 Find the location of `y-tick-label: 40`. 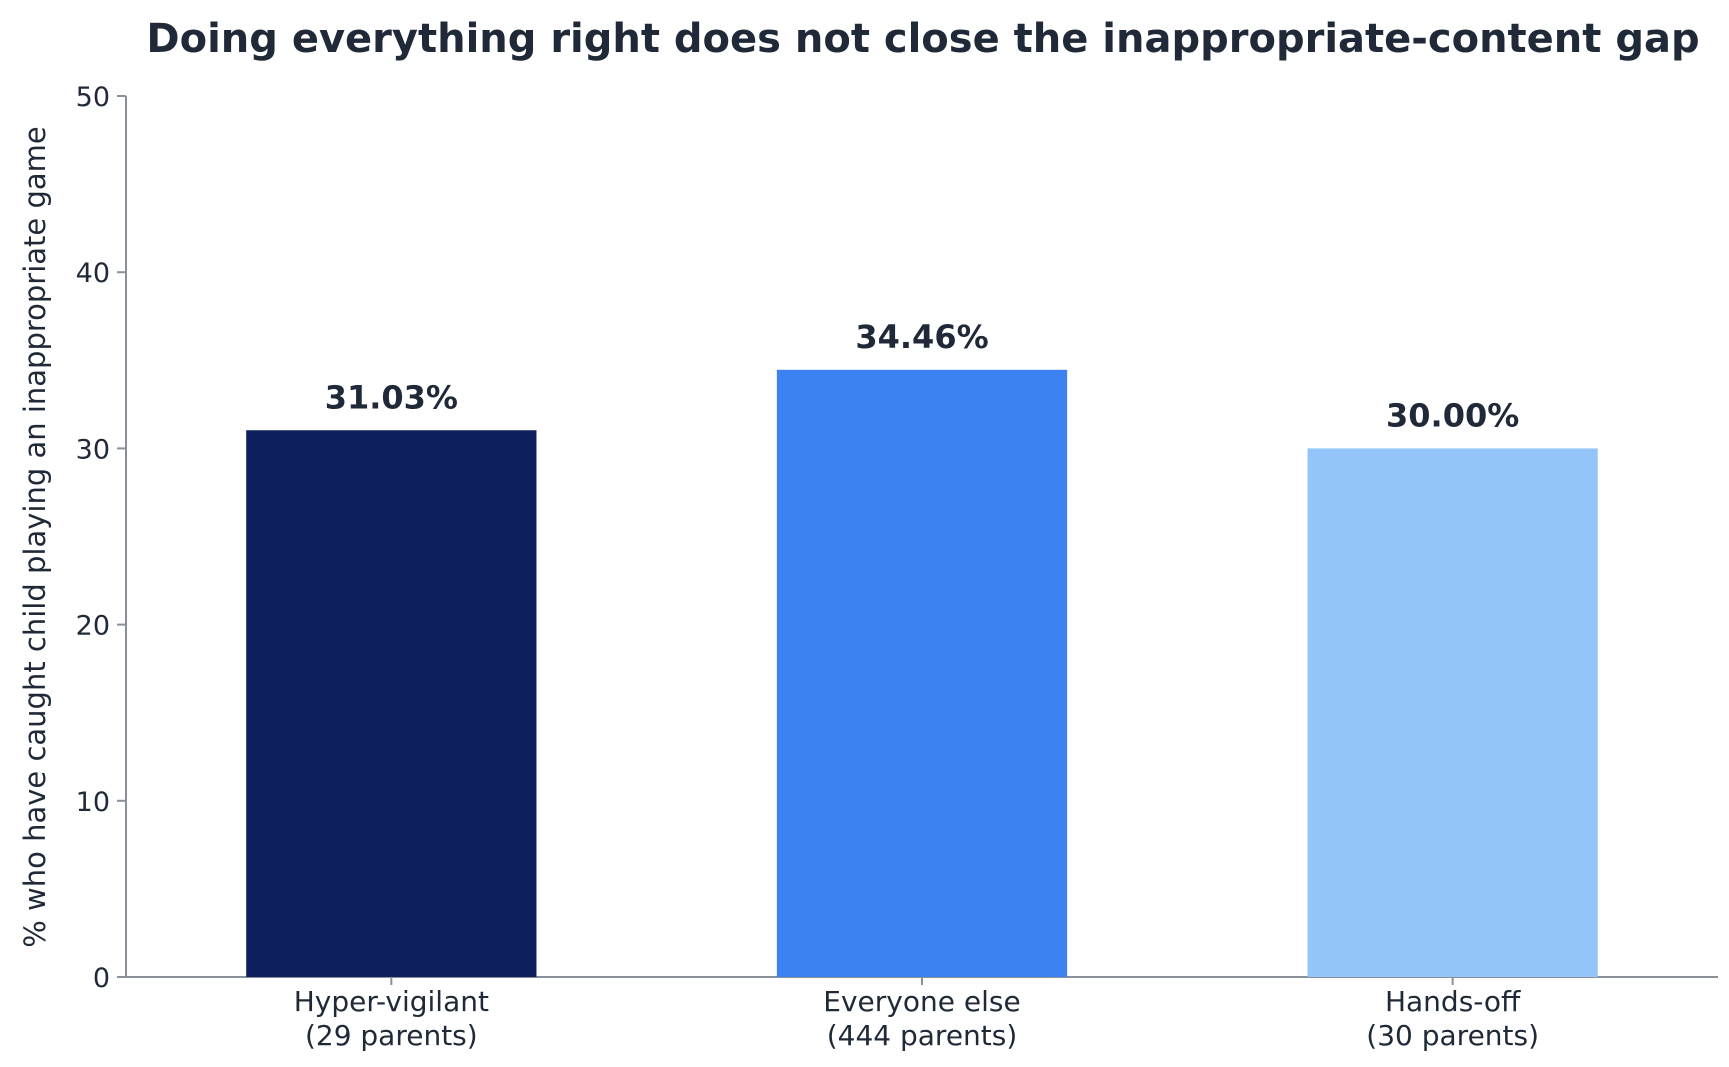

y-tick-label: 40 is located at coordinates (93, 273).